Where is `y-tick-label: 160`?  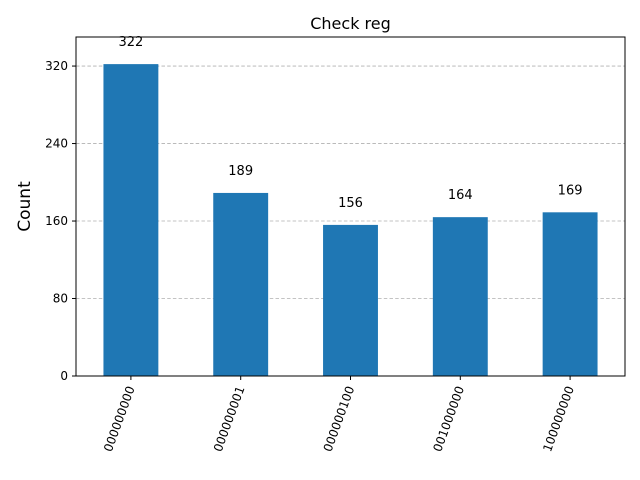 y-tick-label: 160 is located at coordinates (56, 221).